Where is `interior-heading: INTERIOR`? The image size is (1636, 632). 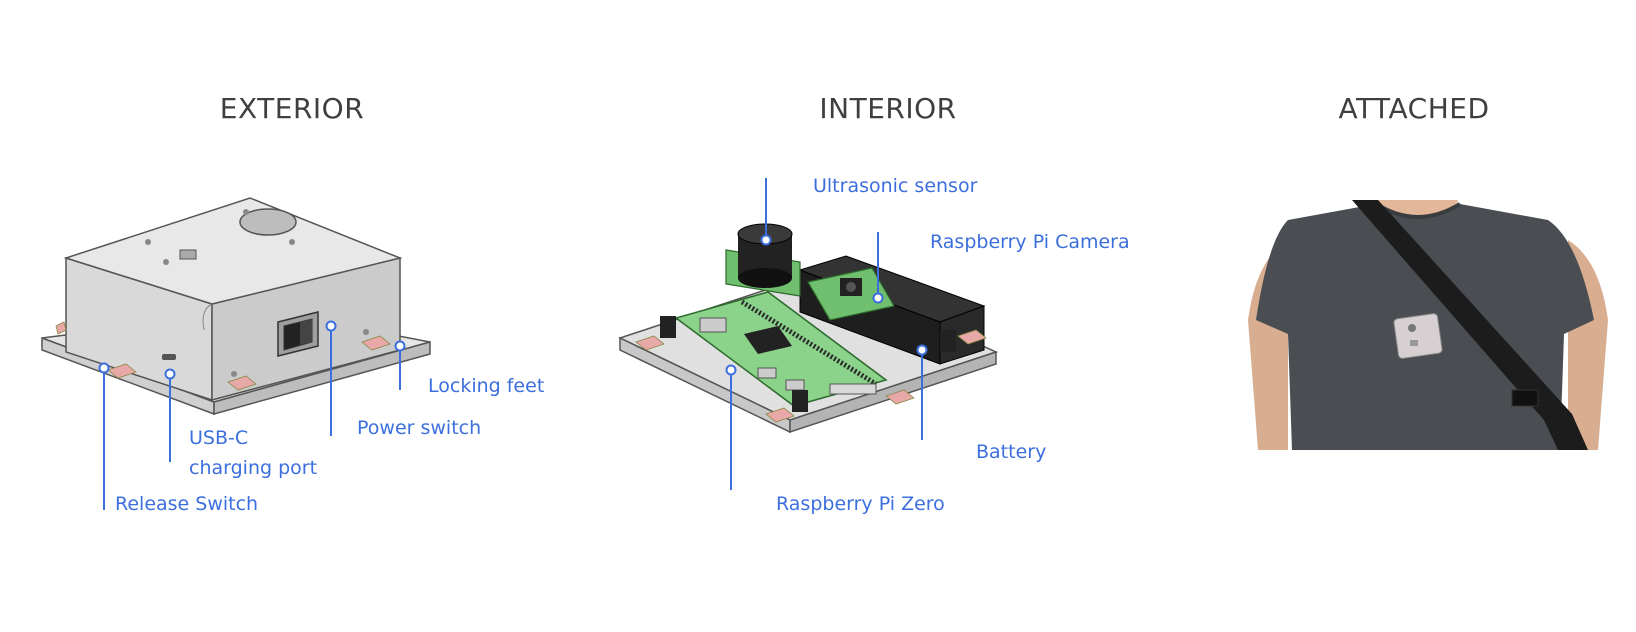
interior-heading: INTERIOR is located at coordinates (888, 108).